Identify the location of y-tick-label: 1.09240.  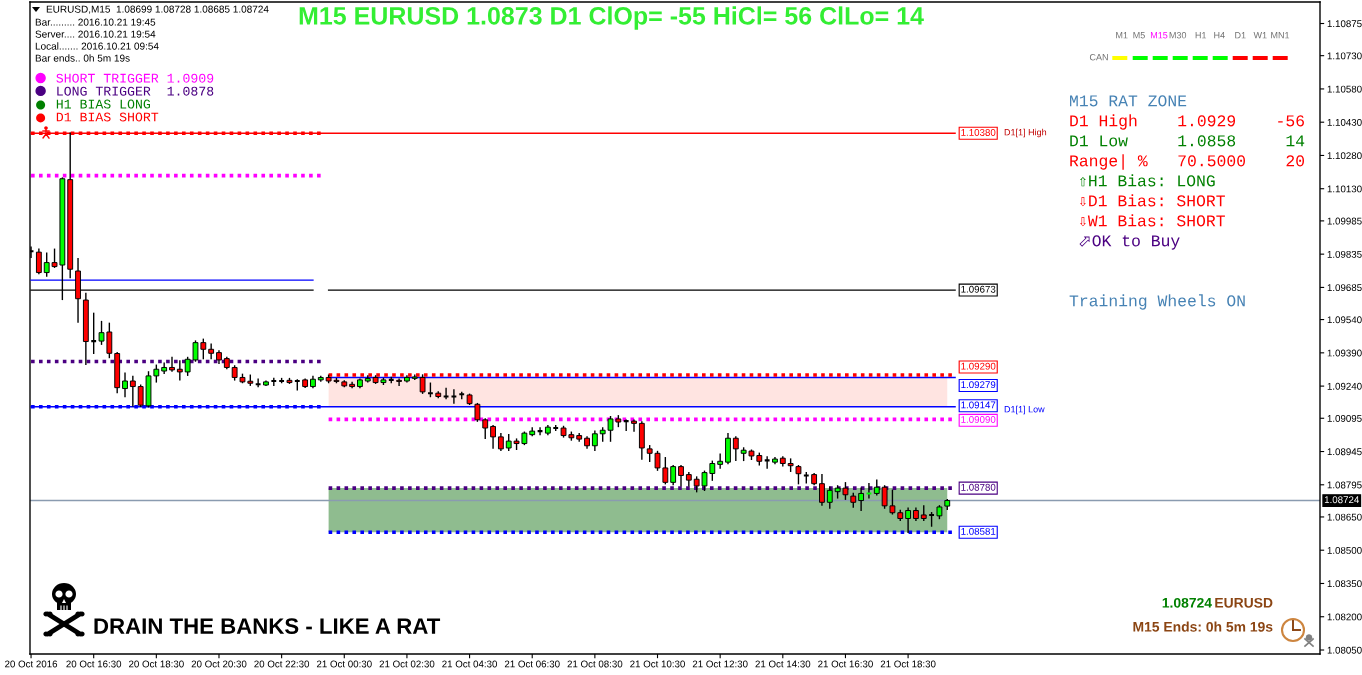
(1344, 386).